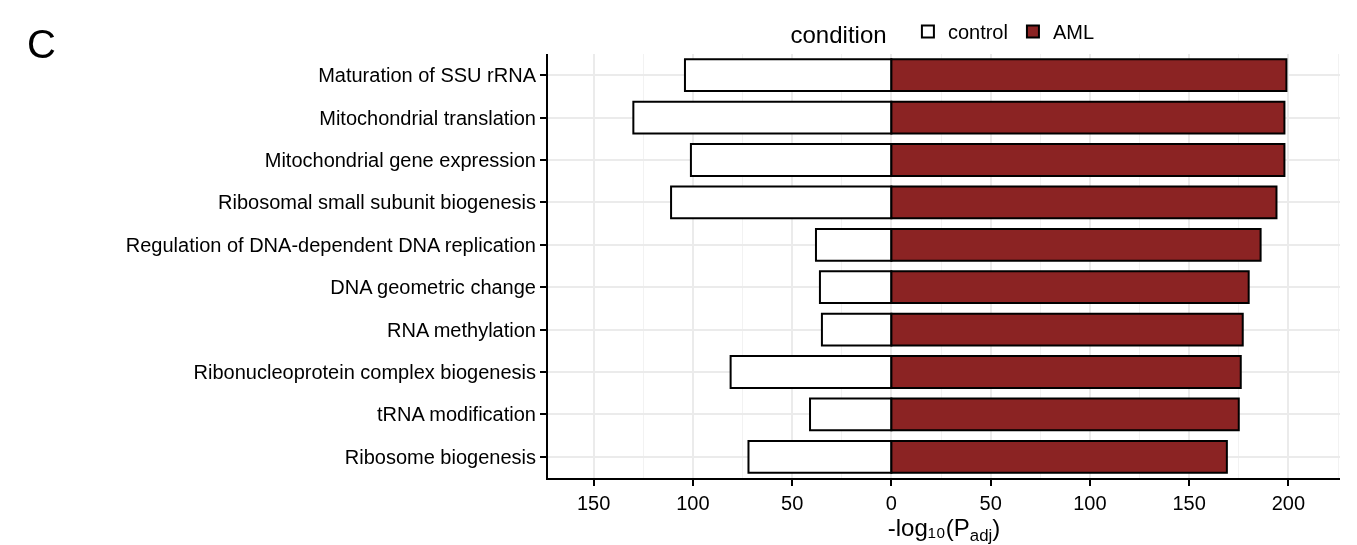  What do you see at coordinates (977, 32) in the screenshot?
I see `legend-label: control` at bounding box center [977, 32].